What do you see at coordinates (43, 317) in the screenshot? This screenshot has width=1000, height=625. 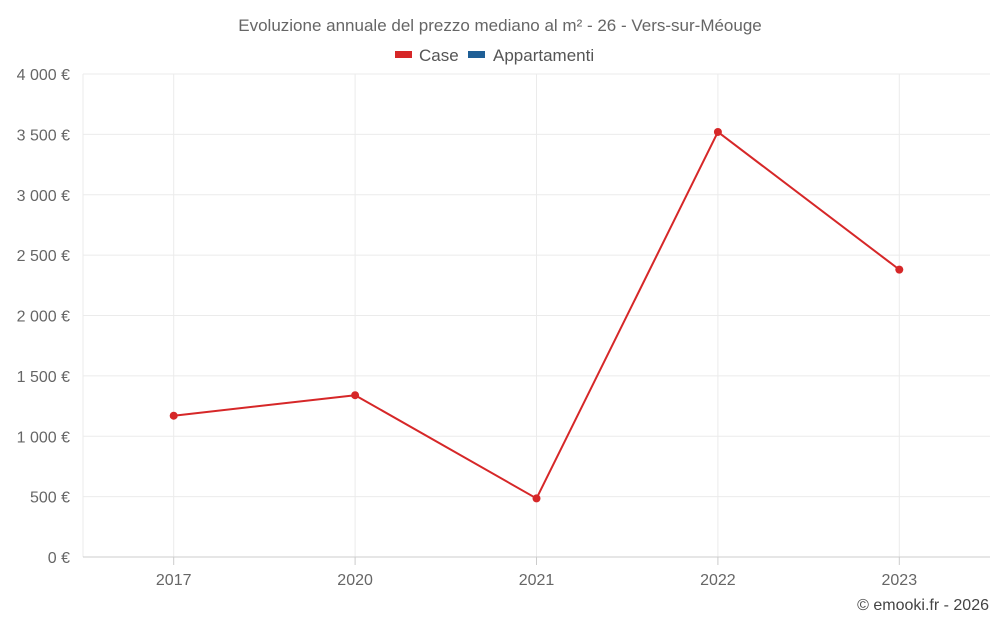 I see `y-tick-label: 2 000 €` at bounding box center [43, 317].